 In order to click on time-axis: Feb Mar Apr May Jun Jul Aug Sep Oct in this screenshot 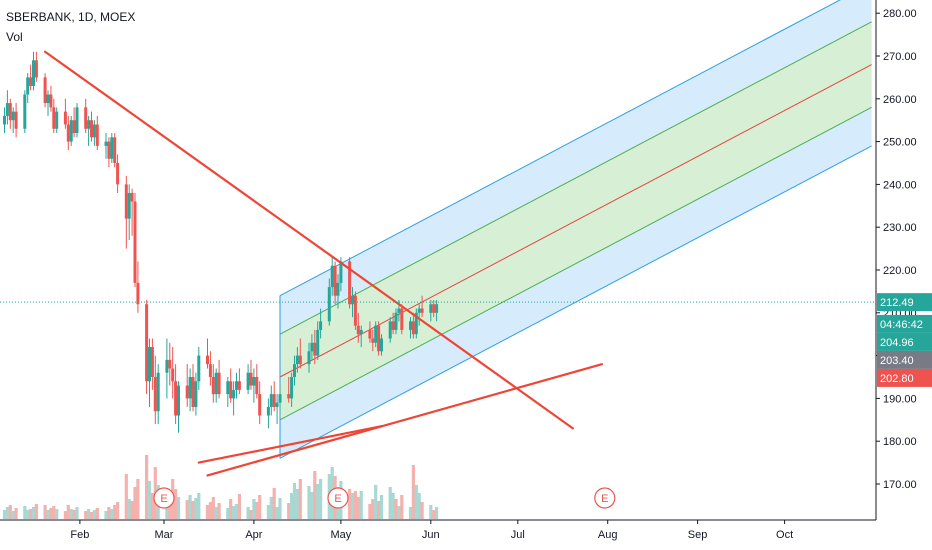, I will do `click(431, 530)`.